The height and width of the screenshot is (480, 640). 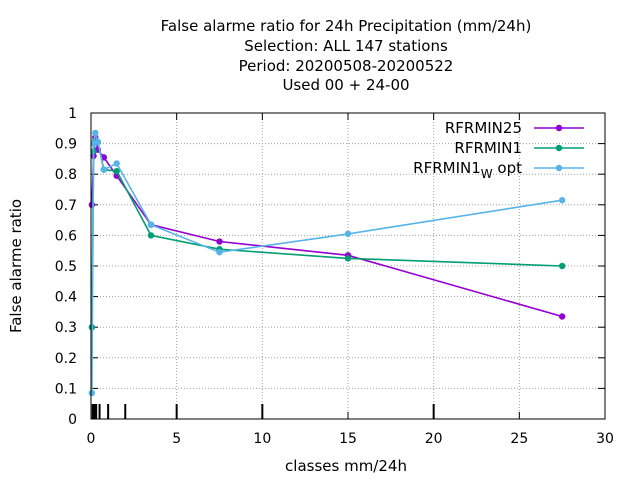 I want to click on x-tick-label: 0, so click(x=91, y=439).